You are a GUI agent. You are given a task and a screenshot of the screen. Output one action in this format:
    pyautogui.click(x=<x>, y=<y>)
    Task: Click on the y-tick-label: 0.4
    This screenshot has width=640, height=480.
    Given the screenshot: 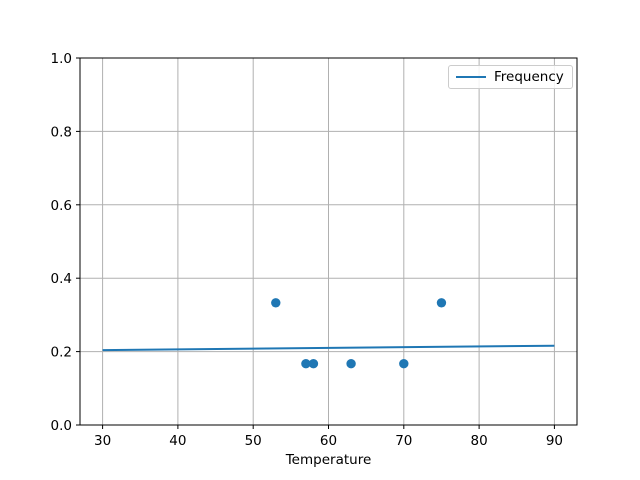 What is the action you would take?
    pyautogui.click(x=61, y=279)
    